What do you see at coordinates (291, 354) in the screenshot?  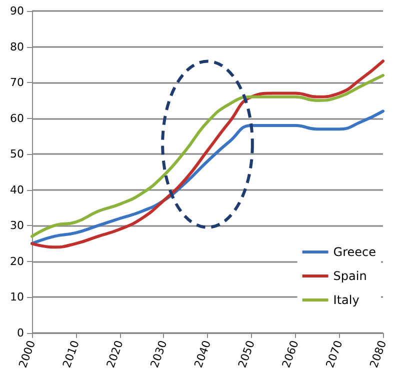 I see `x-tick-label: 2060` at bounding box center [291, 354].